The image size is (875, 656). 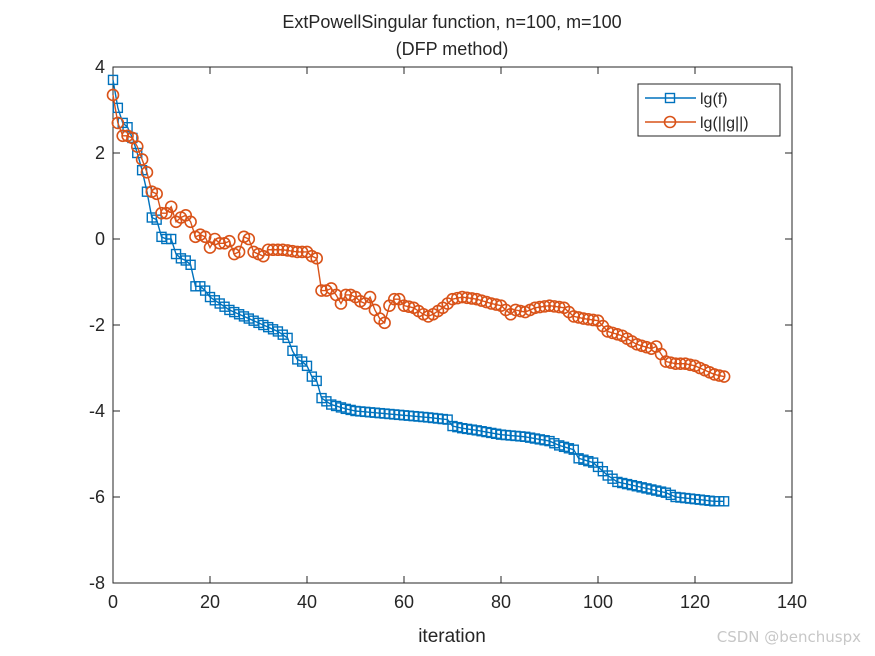 I want to click on y-tick-label: 0, so click(x=100, y=239).